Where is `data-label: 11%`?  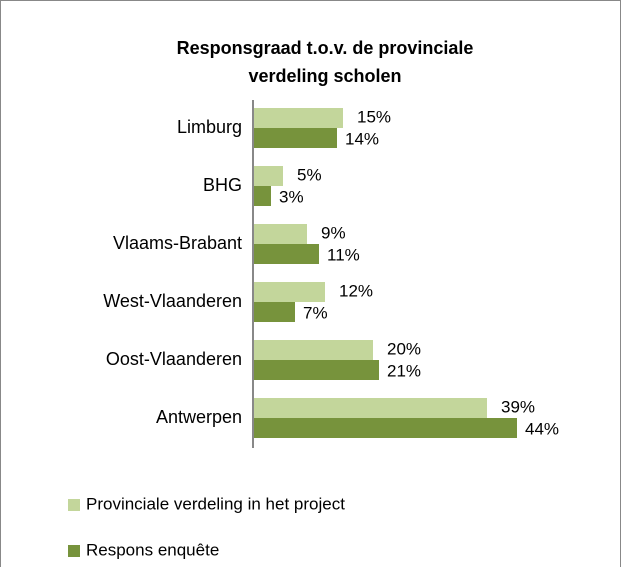
data-label: 11% is located at coordinates (343, 254).